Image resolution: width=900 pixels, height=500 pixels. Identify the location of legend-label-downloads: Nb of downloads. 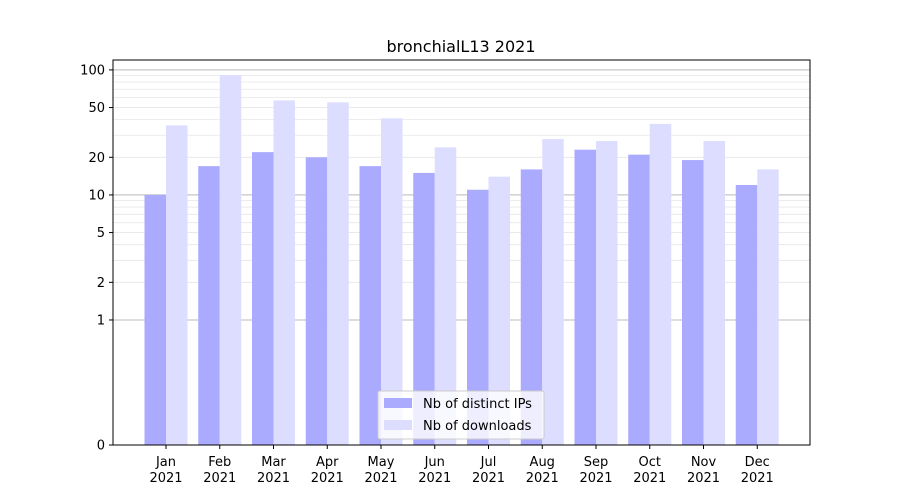
(477, 426).